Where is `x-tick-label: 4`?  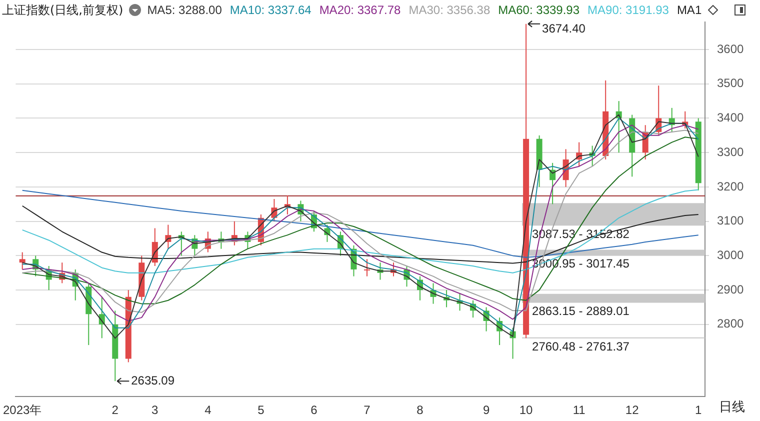 x-tick-label: 4 is located at coordinates (208, 410).